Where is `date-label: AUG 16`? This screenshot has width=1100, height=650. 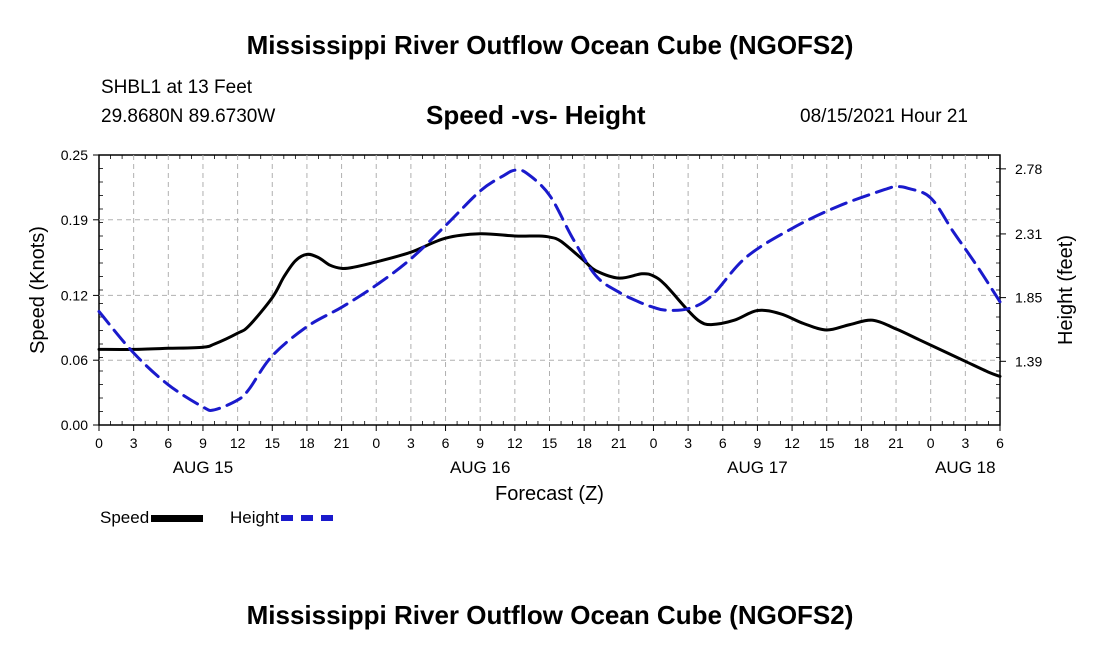 date-label: AUG 16 is located at coordinates (480, 467).